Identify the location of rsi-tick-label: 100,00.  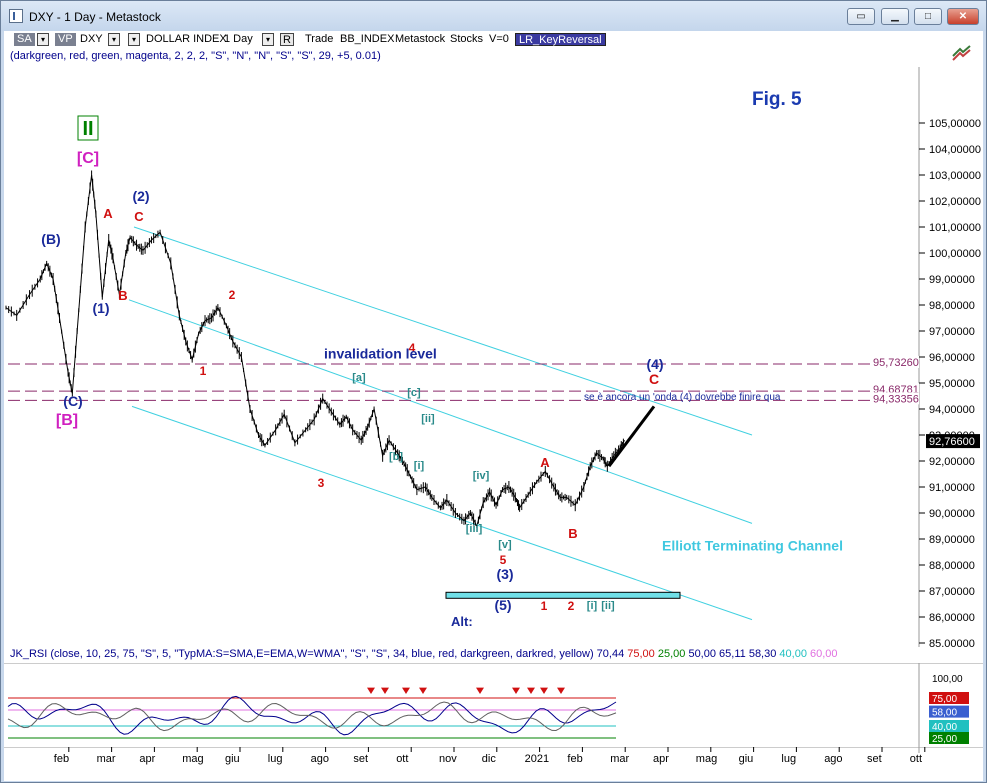
(947, 679).